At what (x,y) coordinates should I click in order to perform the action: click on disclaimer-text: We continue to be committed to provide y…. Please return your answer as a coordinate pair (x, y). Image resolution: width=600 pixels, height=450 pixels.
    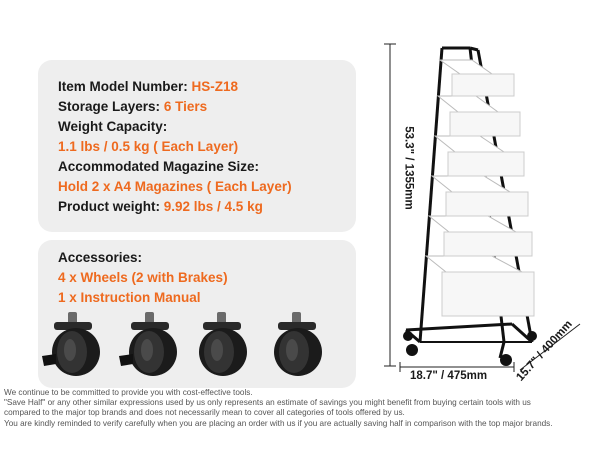
    Looking at the image, I should click on (302, 408).